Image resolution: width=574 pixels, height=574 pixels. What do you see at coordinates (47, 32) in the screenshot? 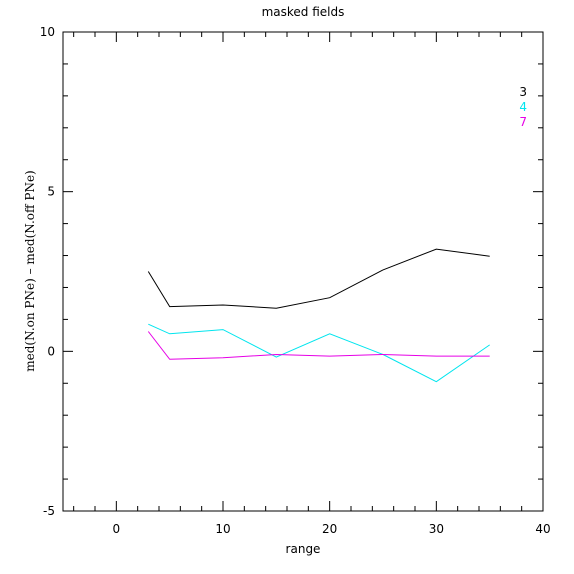
I see `y-tick-label: 10` at bounding box center [47, 32].